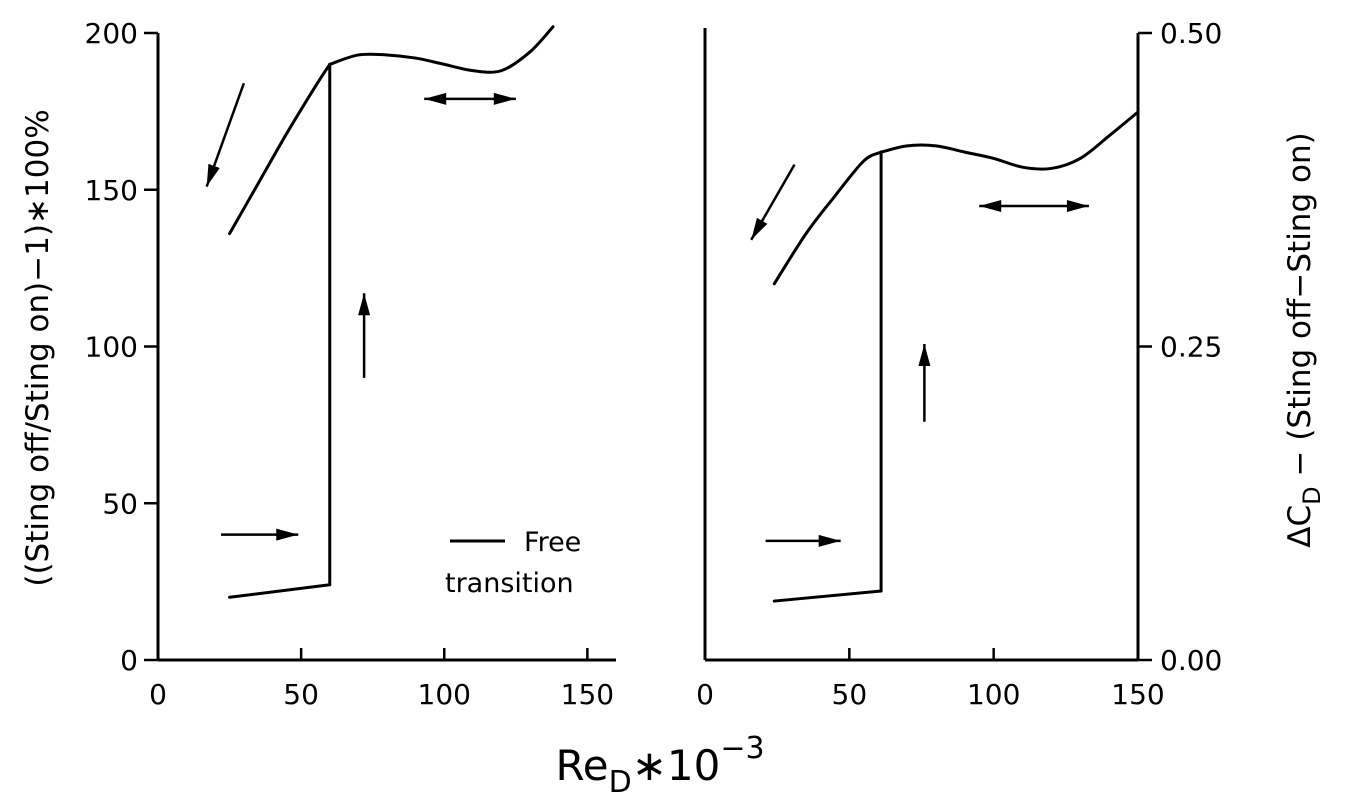  Describe the element at coordinates (1304, 339) in the screenshot. I see `right-y-axis-title: ΔCD − (Sting off−Sting on)` at that location.